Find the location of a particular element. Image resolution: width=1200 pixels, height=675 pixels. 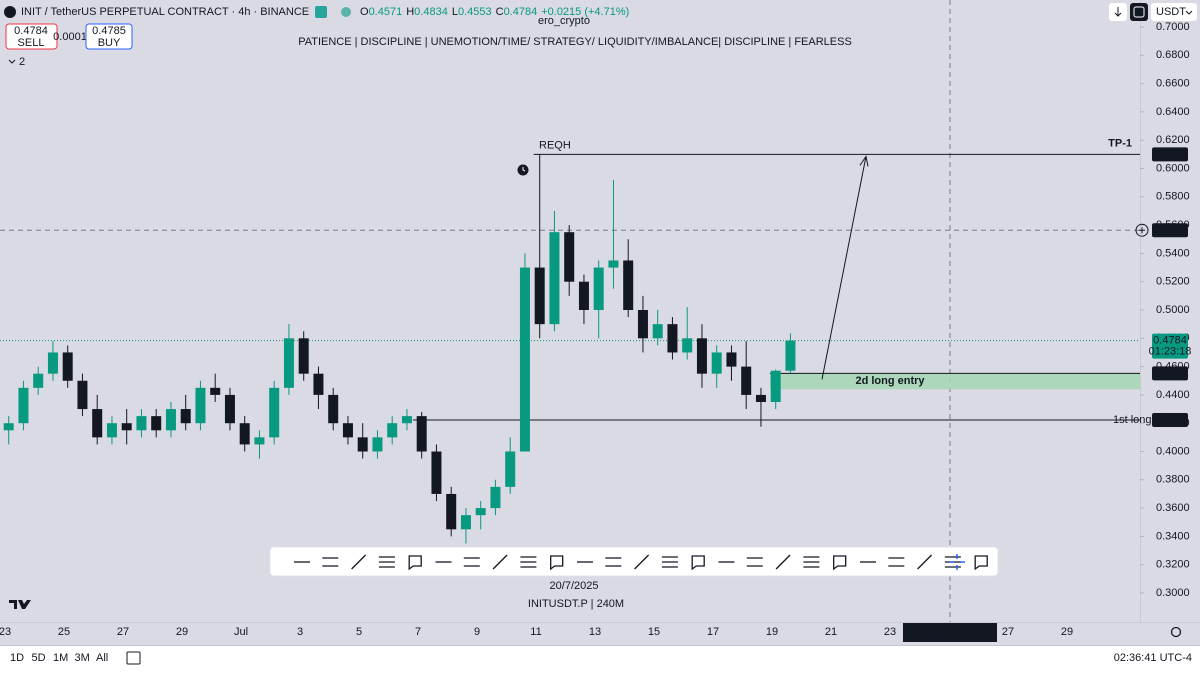

entry-price-label-bg is located at coordinates (1170, 373).